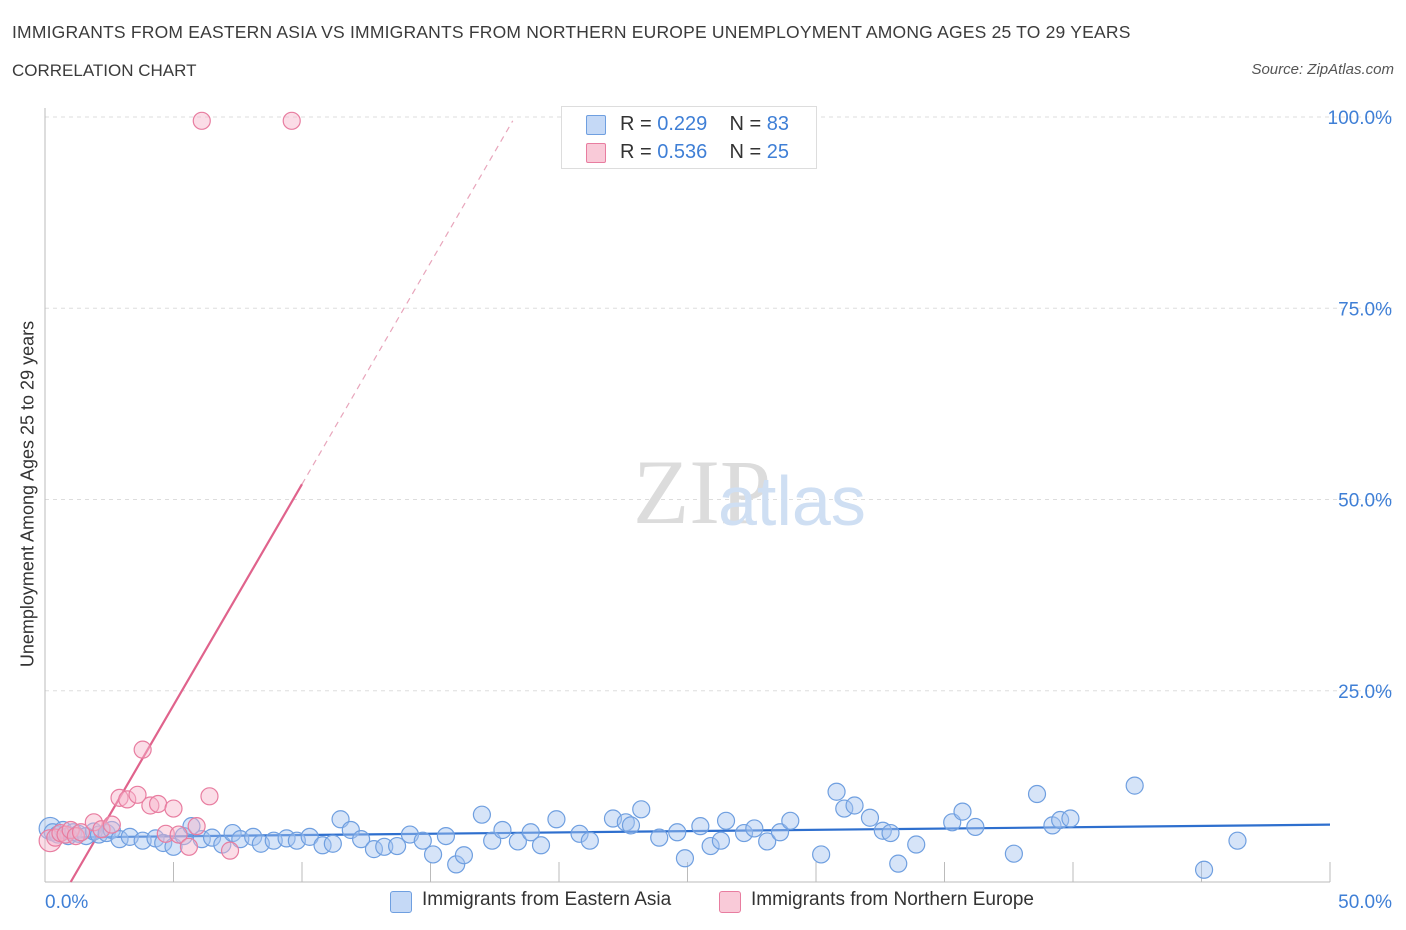 The width and height of the screenshot is (1406, 930). I want to click on bottom-legend-label-northern-europe: Immigrants from Northern Europe, so click(892, 899).